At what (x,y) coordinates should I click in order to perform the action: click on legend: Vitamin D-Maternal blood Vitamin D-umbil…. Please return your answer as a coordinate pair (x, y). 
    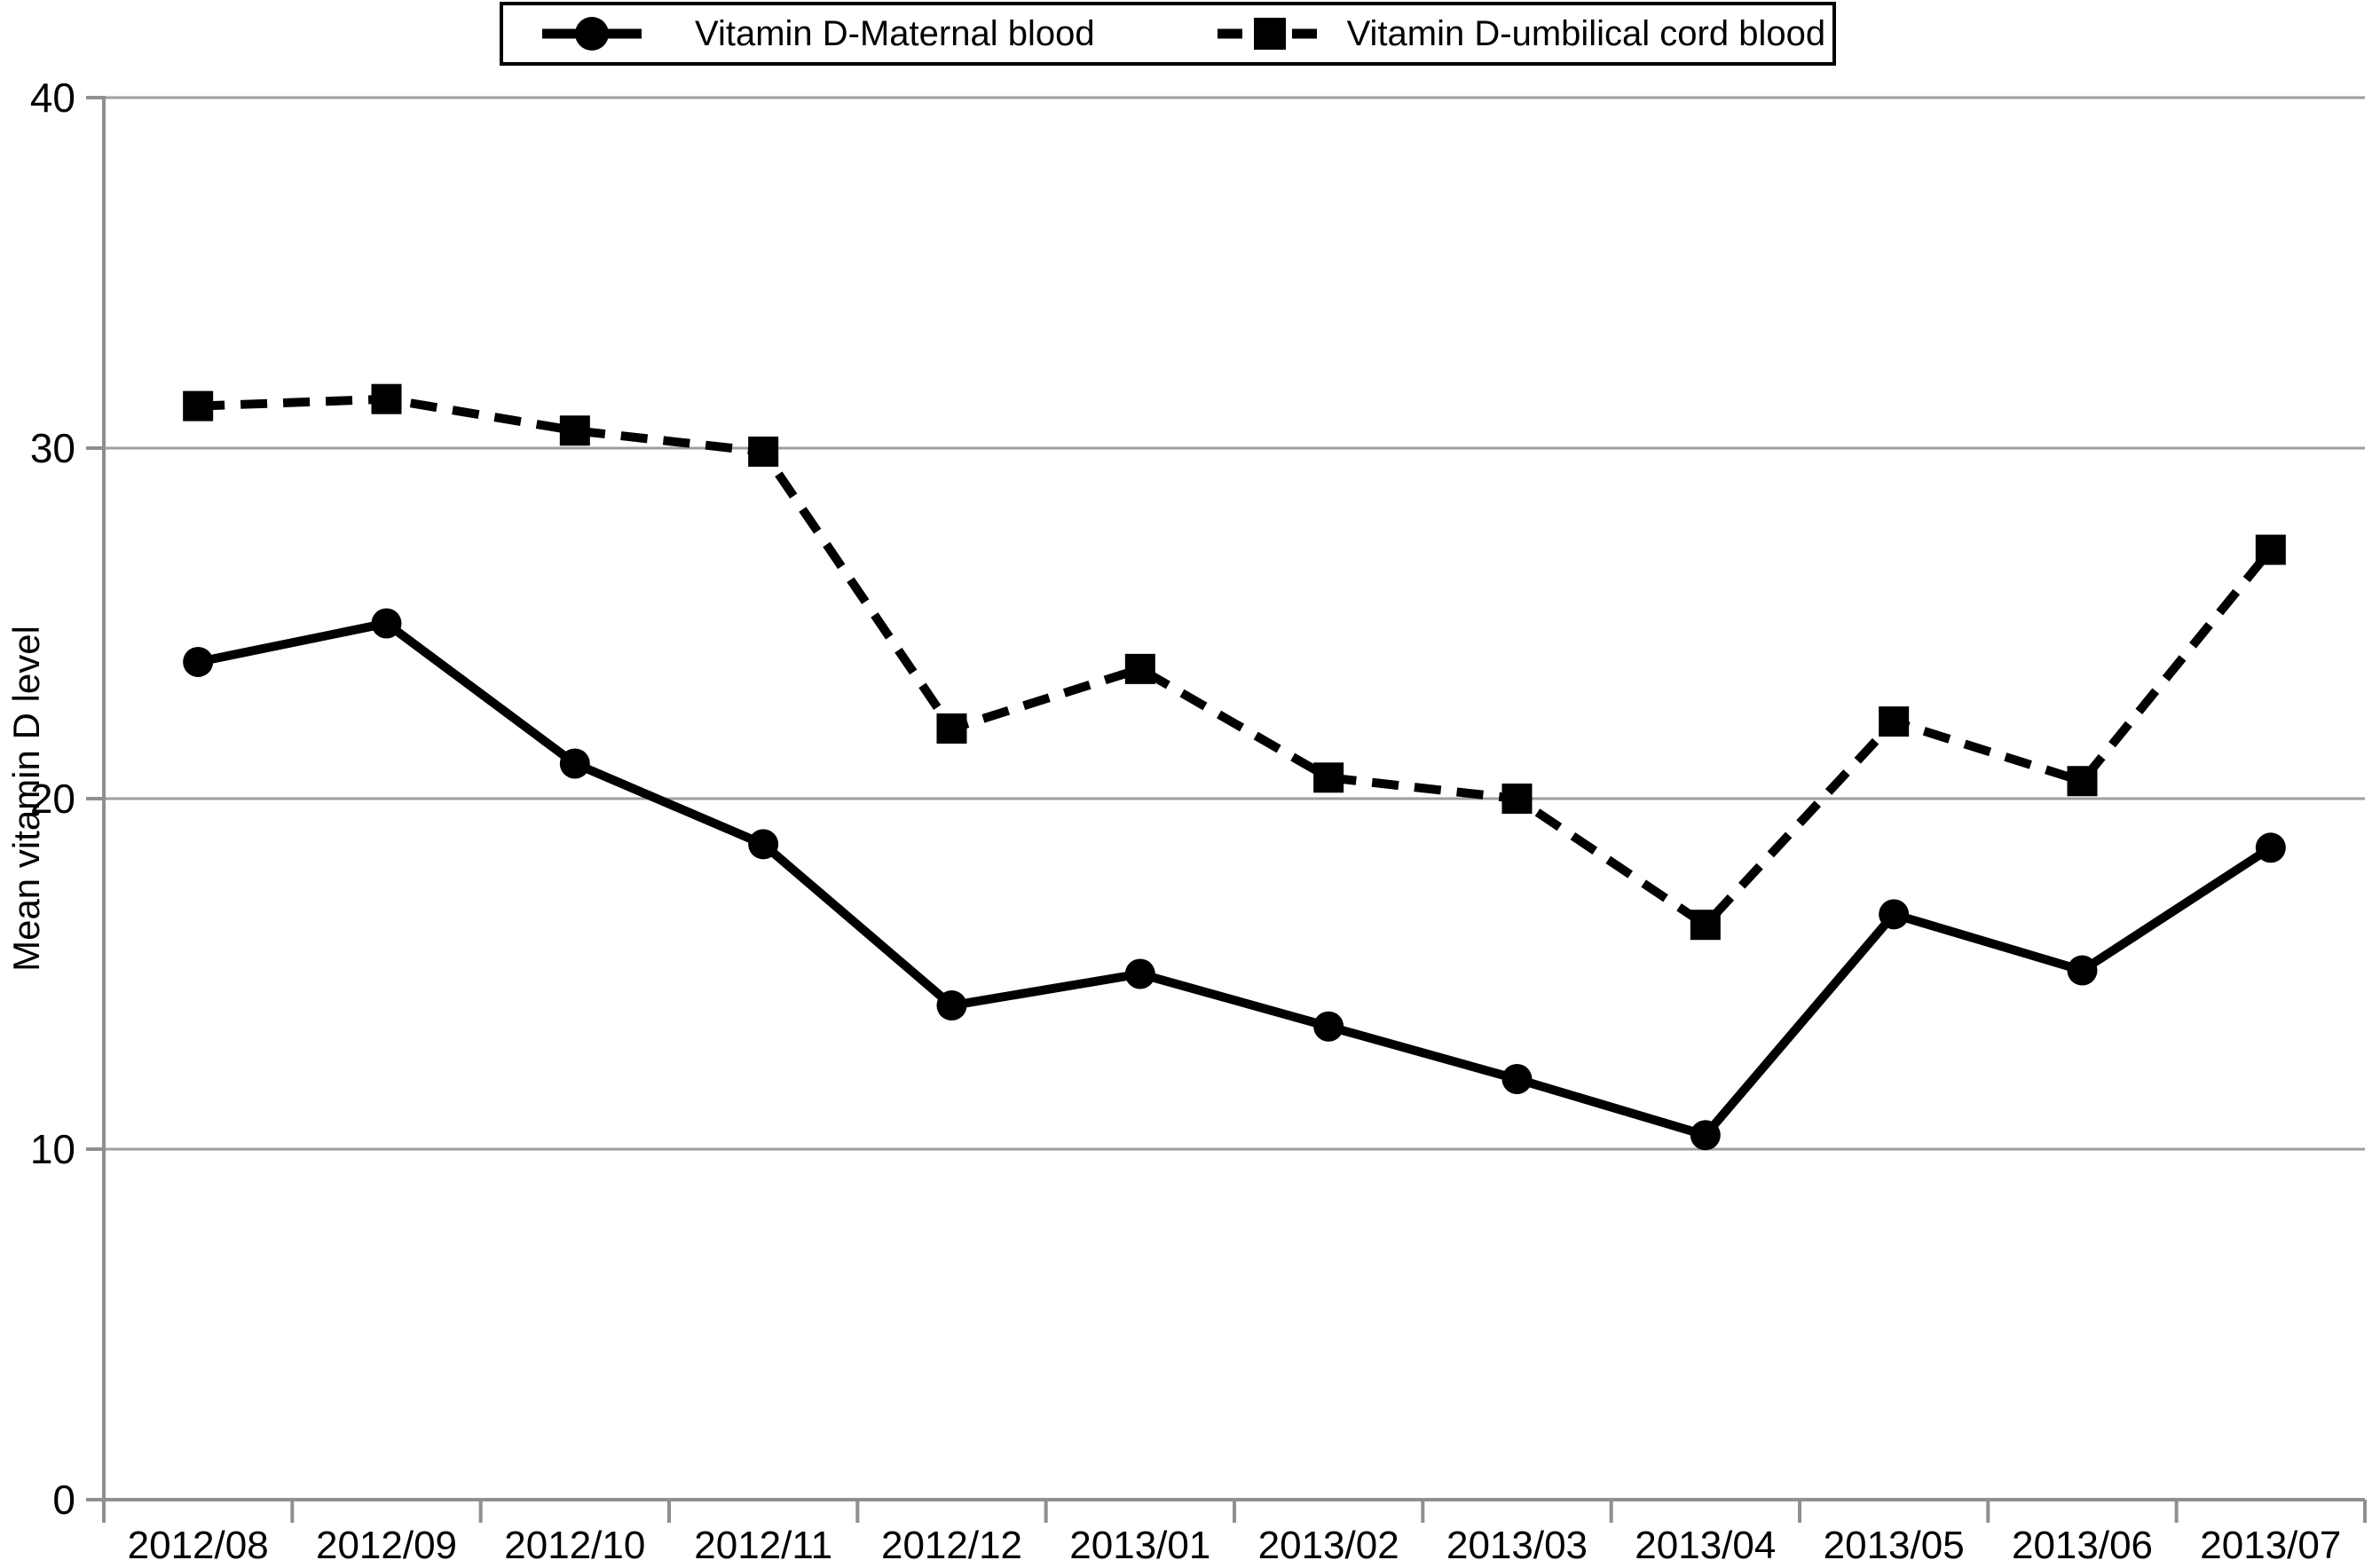
    Looking at the image, I should click on (1168, 34).